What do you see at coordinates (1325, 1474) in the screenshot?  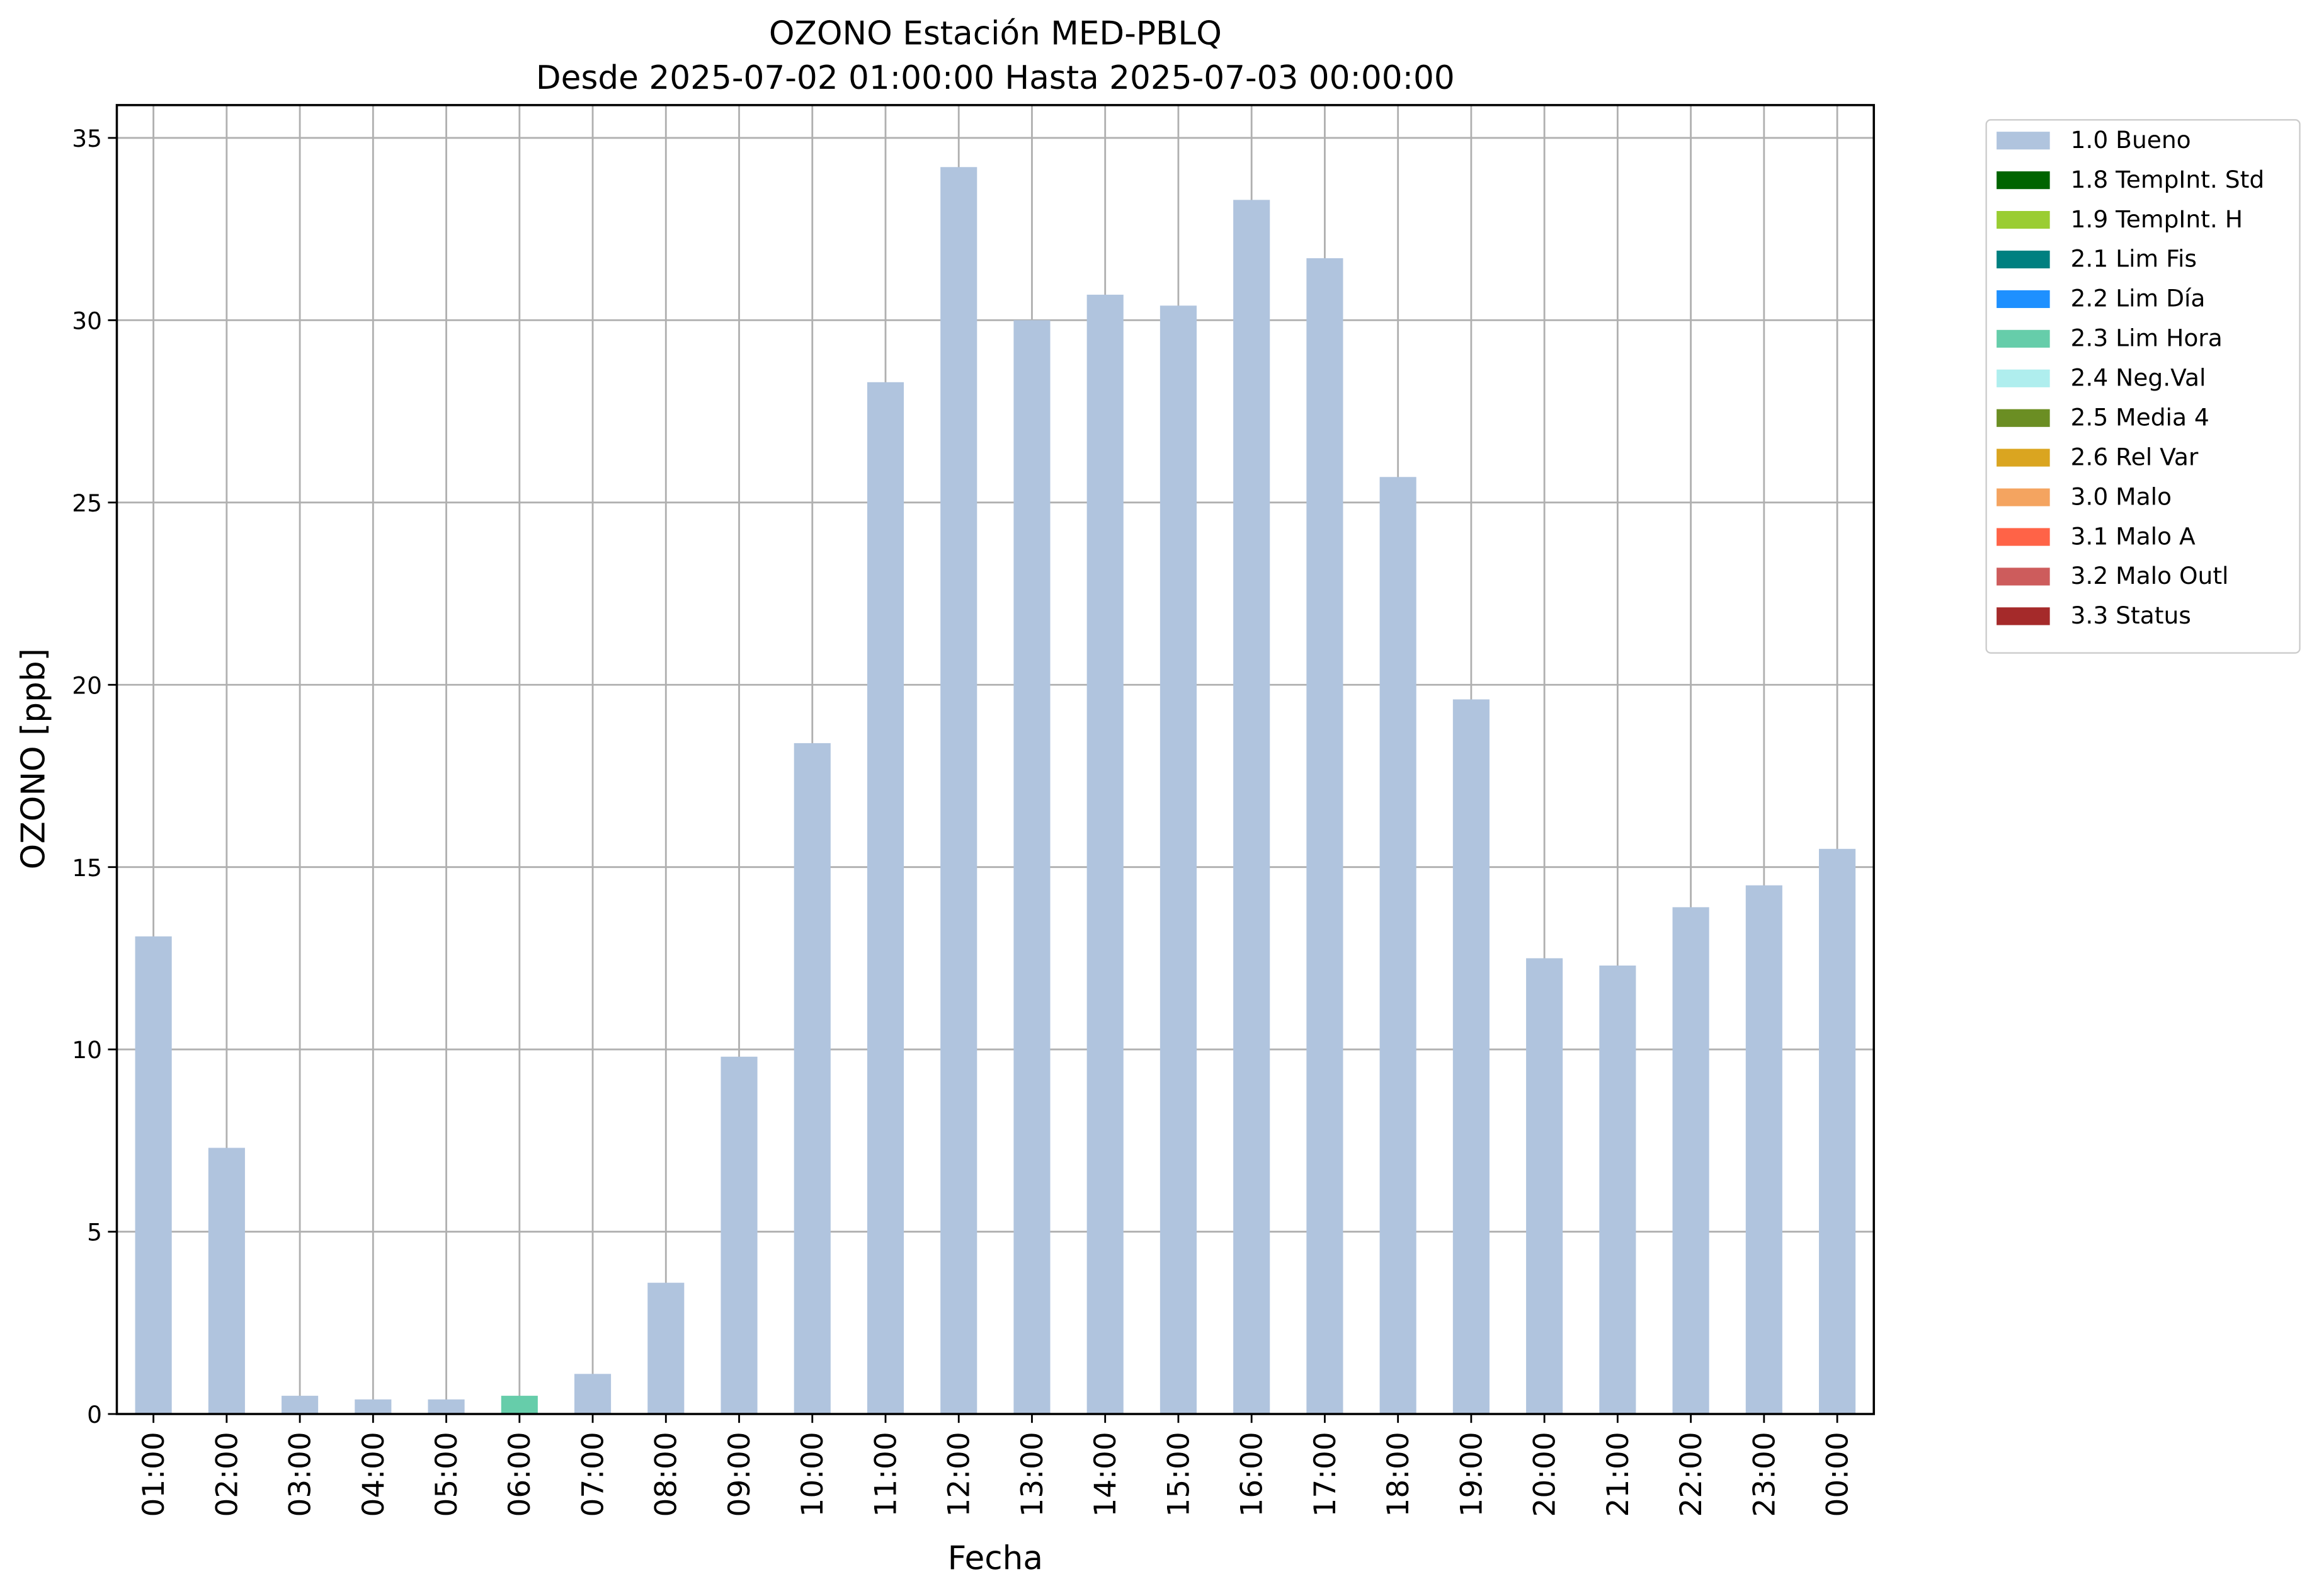 I see `x-tick-label: 17:00` at bounding box center [1325, 1474].